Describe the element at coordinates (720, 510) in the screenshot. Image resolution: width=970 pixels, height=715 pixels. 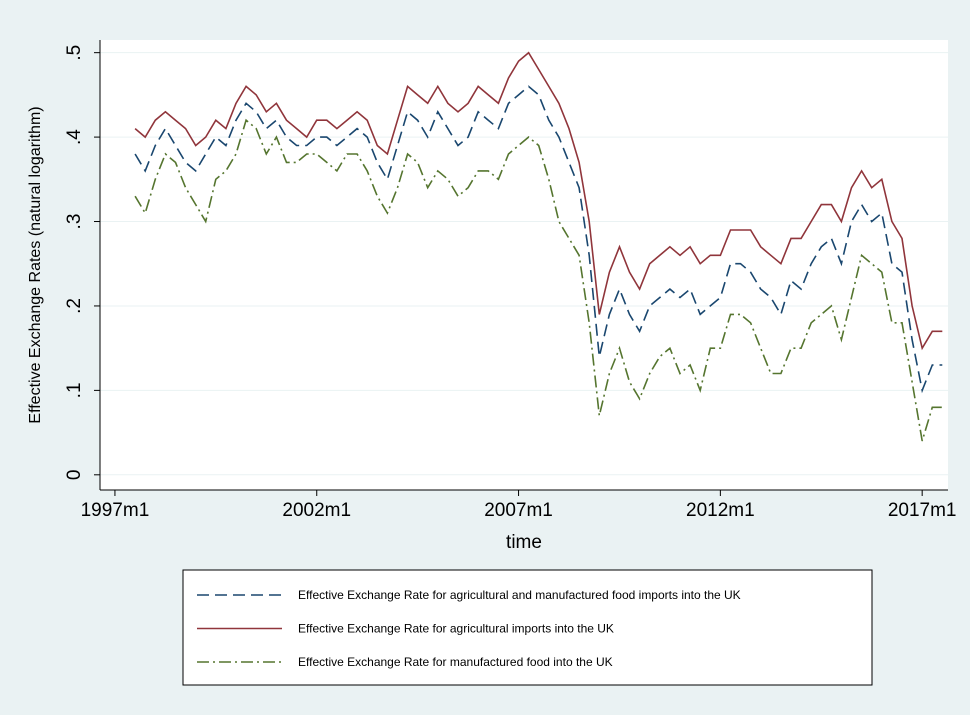
I see `x-tick-label: 2012m1` at that location.